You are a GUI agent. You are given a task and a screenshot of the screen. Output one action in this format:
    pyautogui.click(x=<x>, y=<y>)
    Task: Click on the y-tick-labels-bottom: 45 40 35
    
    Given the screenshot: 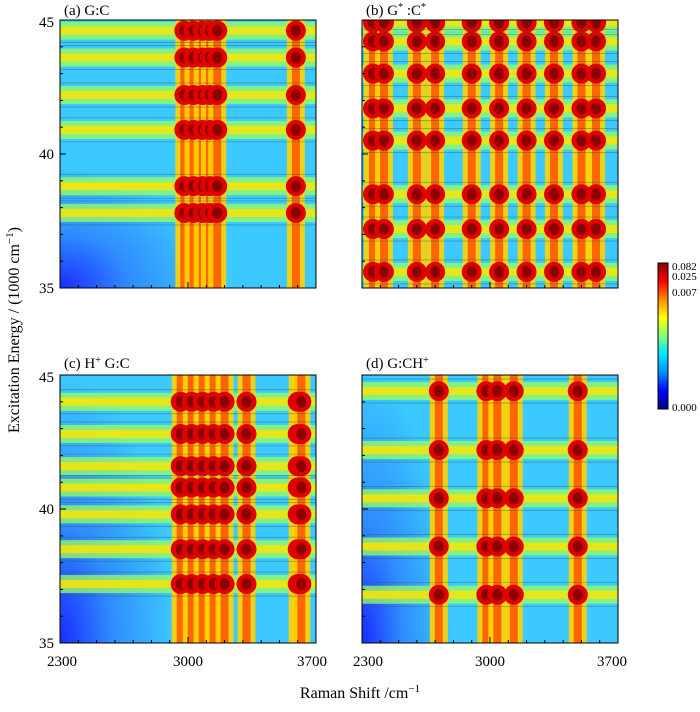 What is the action you would take?
    pyautogui.click(x=46, y=511)
    